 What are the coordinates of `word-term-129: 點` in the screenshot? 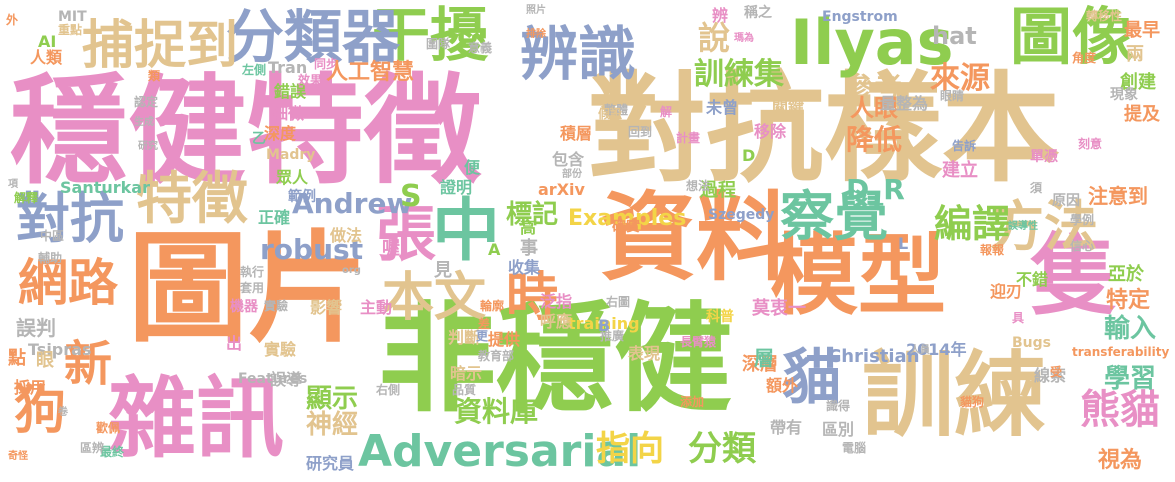 It's located at (17, 358).